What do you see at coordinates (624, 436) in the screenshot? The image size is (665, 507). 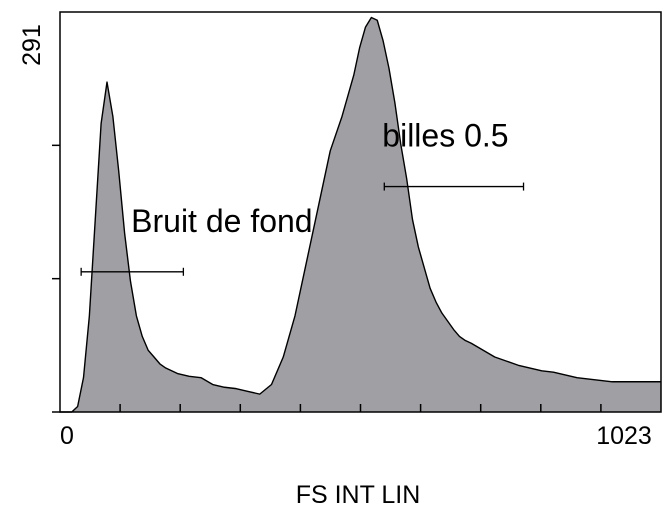 I see `x-tick-label-max: 1023` at bounding box center [624, 436].